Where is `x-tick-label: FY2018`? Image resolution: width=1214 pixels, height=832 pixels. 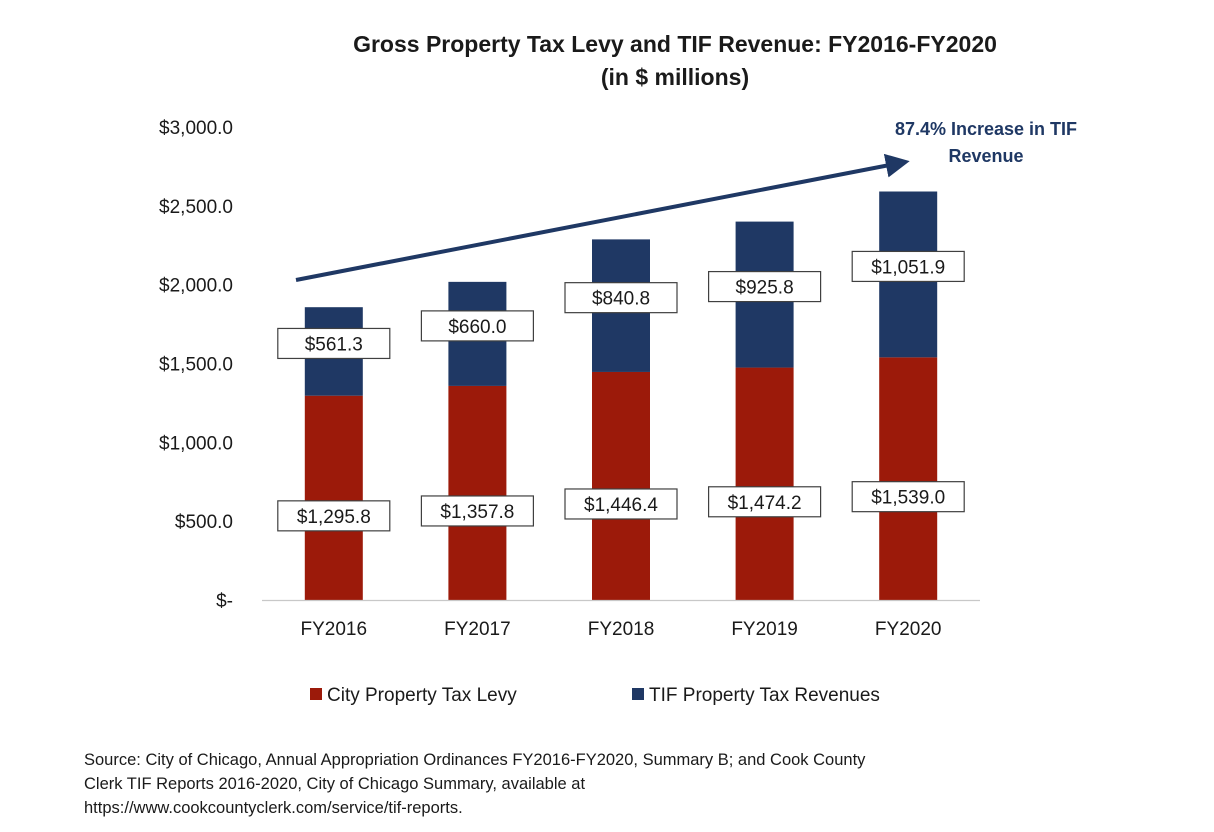
x-tick-label: FY2018 is located at coordinates (621, 629).